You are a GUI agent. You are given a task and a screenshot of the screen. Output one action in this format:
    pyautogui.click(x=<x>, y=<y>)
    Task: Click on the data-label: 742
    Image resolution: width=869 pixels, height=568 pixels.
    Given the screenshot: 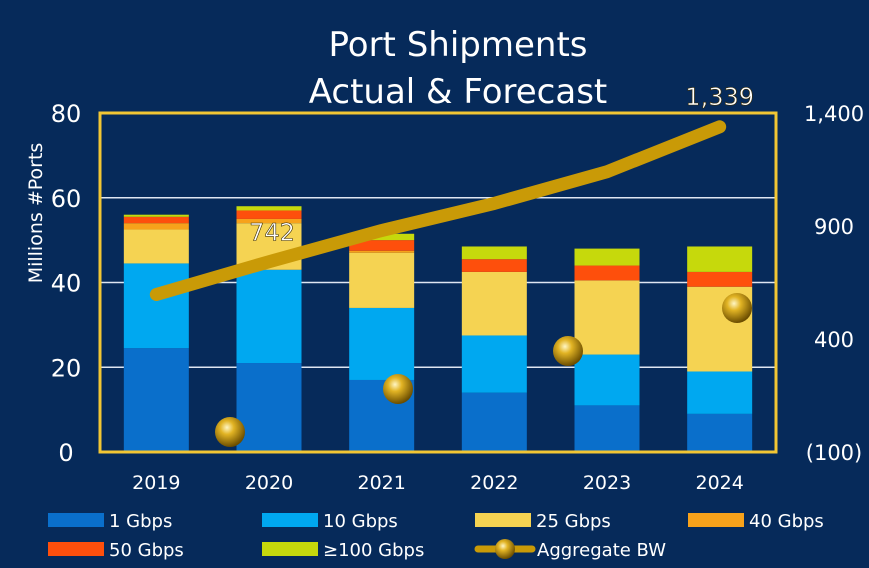 What is the action you would take?
    pyautogui.click(x=272, y=233)
    